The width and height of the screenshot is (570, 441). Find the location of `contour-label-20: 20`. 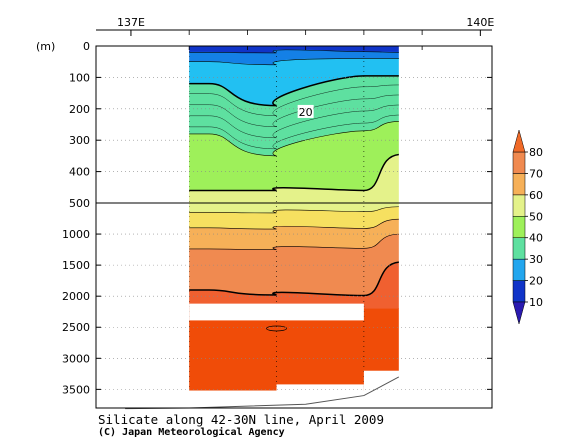

contour-label-20: 20 is located at coordinates (306, 112).